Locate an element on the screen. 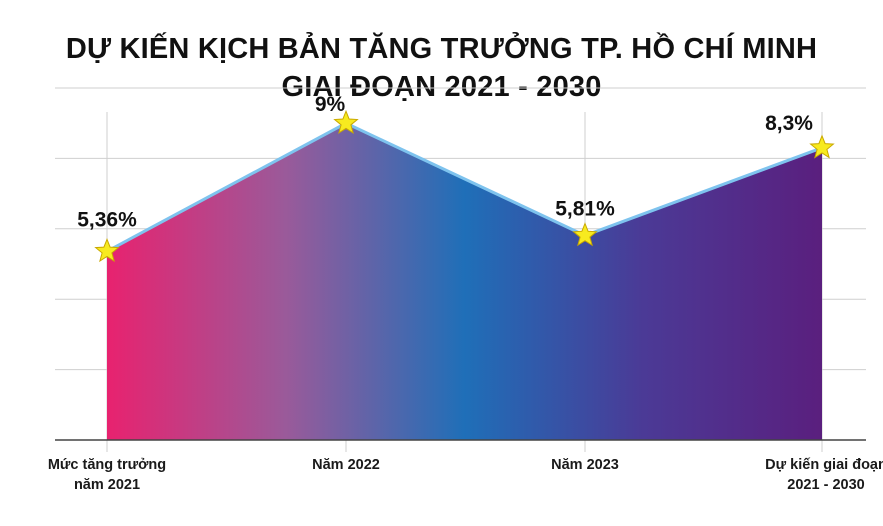 The height and width of the screenshot is (526, 883). data-label: 8,3% is located at coordinates (789, 123).